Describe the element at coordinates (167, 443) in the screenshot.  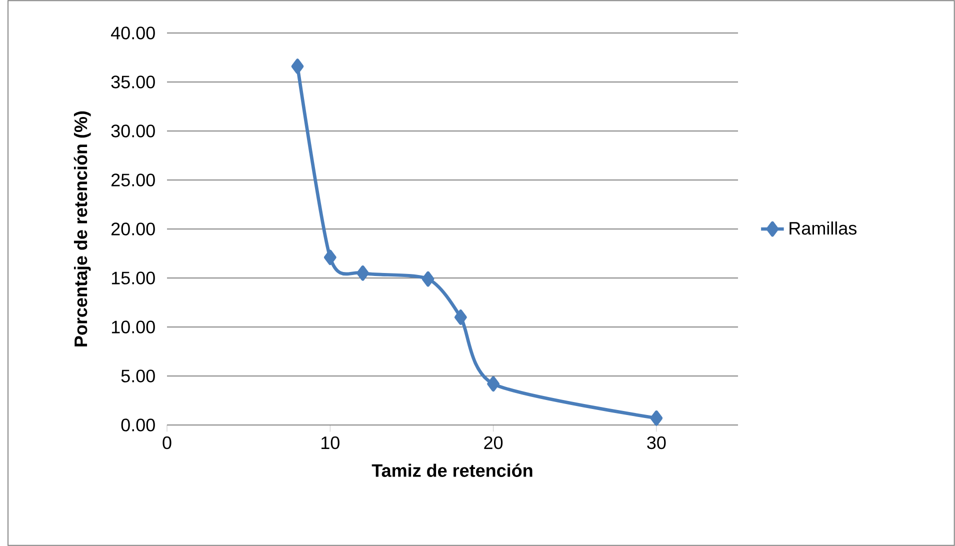
I see `x-tick-label: 0` at that location.